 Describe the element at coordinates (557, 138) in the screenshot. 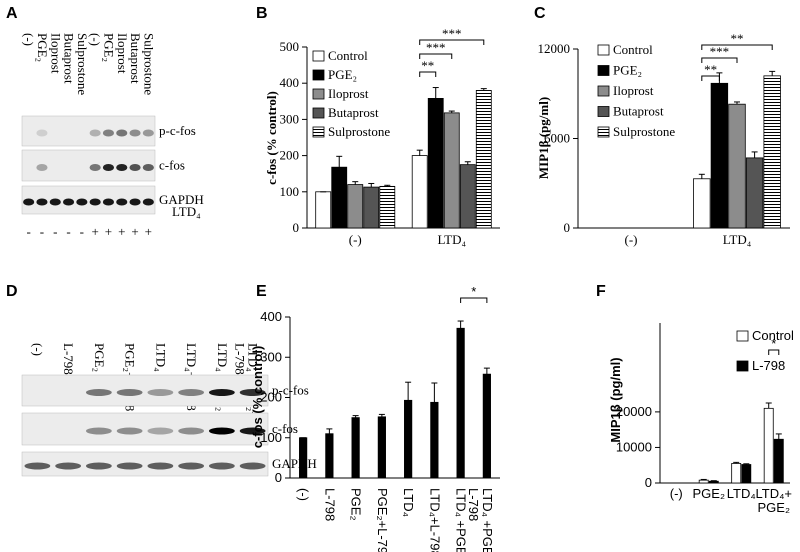

I see `y-tick-label: 6000` at that location.